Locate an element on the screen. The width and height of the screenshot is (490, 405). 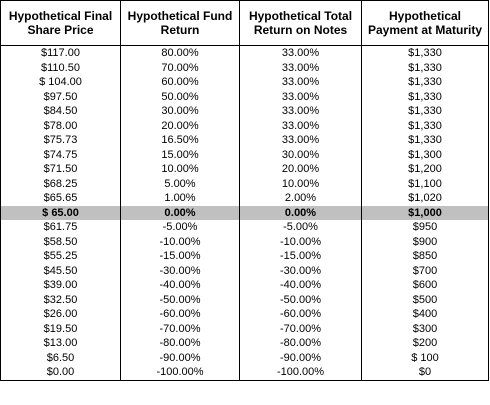
table-cell: $58.50 is located at coordinates (60, 241).